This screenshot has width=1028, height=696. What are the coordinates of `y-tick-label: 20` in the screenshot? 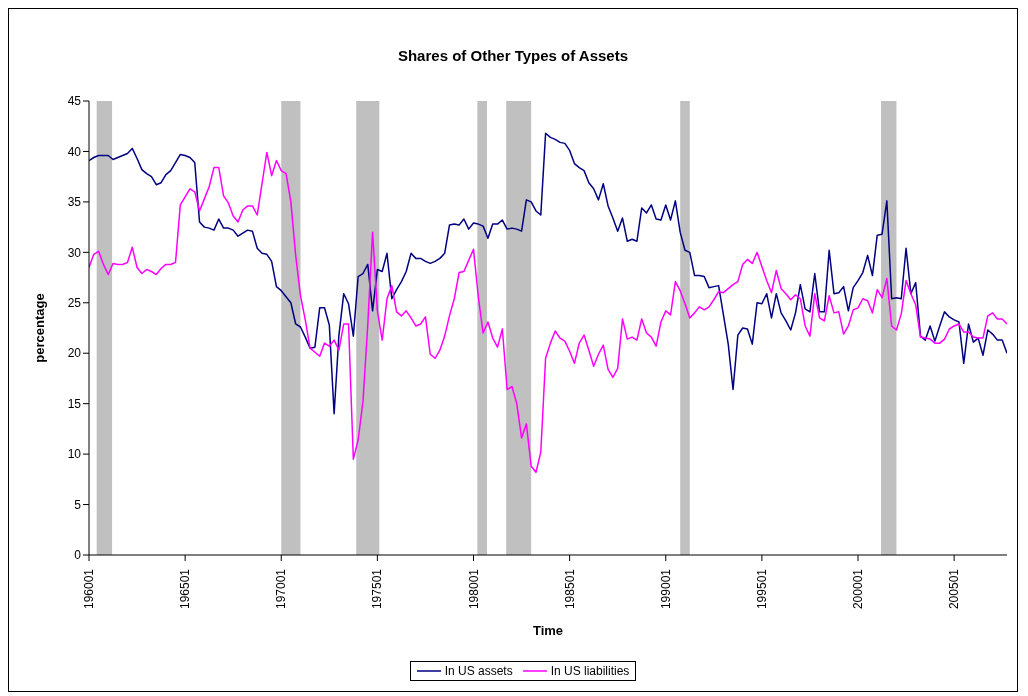 It's located at (74, 353).